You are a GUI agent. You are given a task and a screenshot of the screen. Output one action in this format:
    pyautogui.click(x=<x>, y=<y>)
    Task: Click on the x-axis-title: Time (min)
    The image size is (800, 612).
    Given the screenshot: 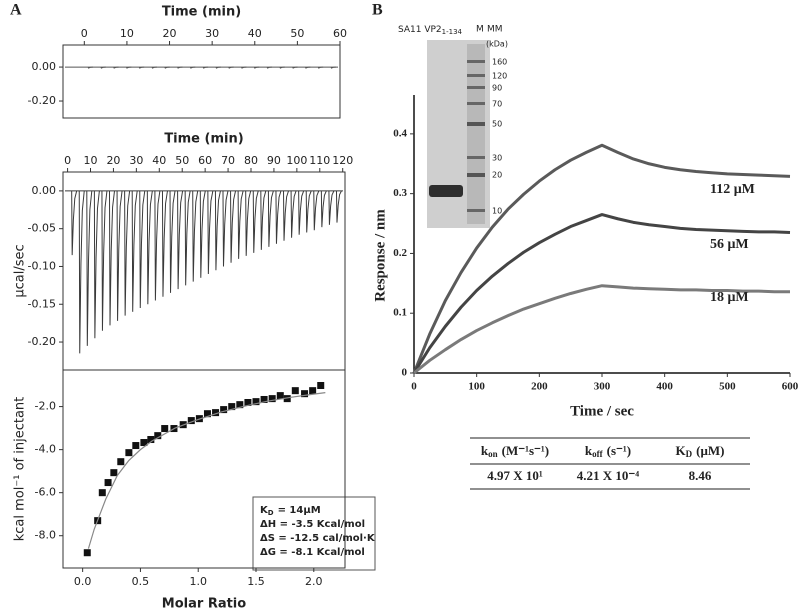 What is the action you would take?
    pyautogui.click(x=203, y=139)
    